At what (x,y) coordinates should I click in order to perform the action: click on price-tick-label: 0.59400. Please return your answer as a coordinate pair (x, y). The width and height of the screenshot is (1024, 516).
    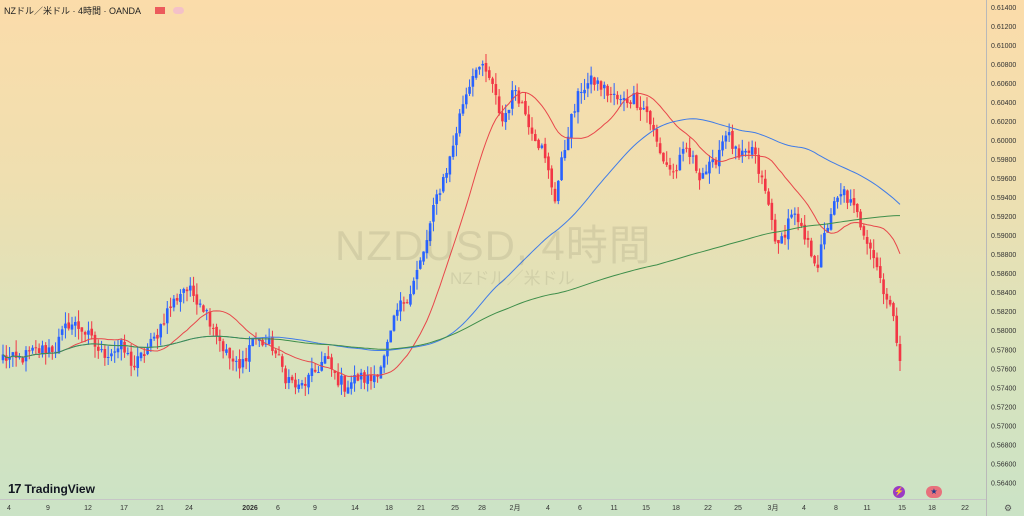
    Looking at the image, I should click on (1003, 198).